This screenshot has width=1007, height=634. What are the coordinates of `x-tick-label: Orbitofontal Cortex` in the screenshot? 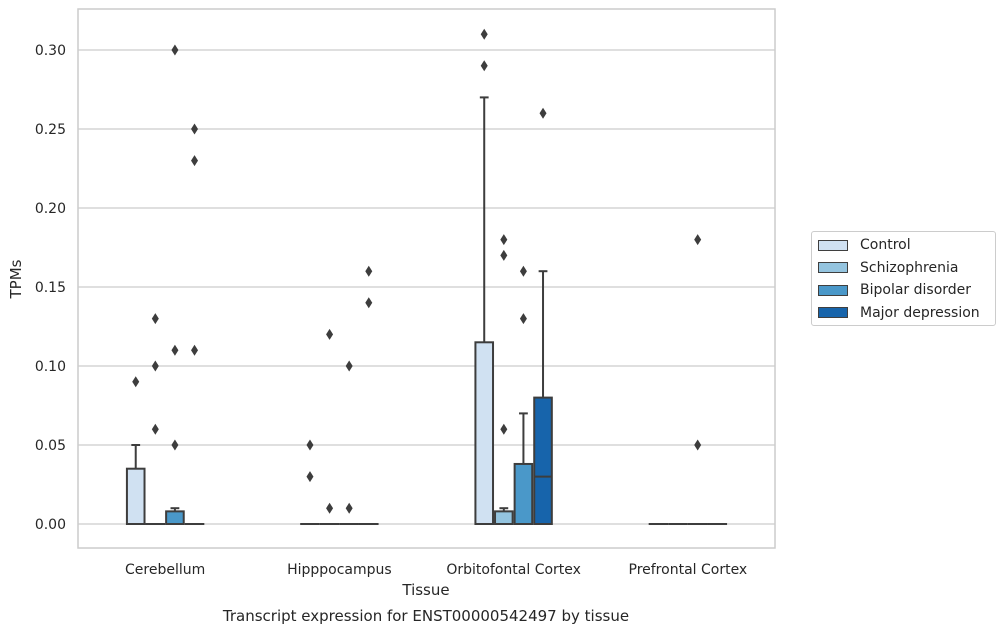 It's located at (513, 570).